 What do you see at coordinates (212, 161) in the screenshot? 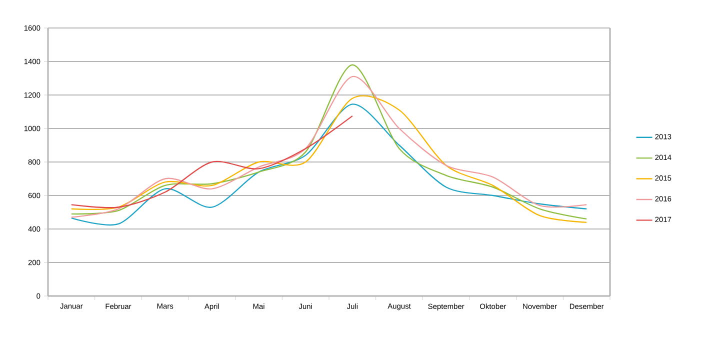
I see `line-series` at bounding box center [212, 161].